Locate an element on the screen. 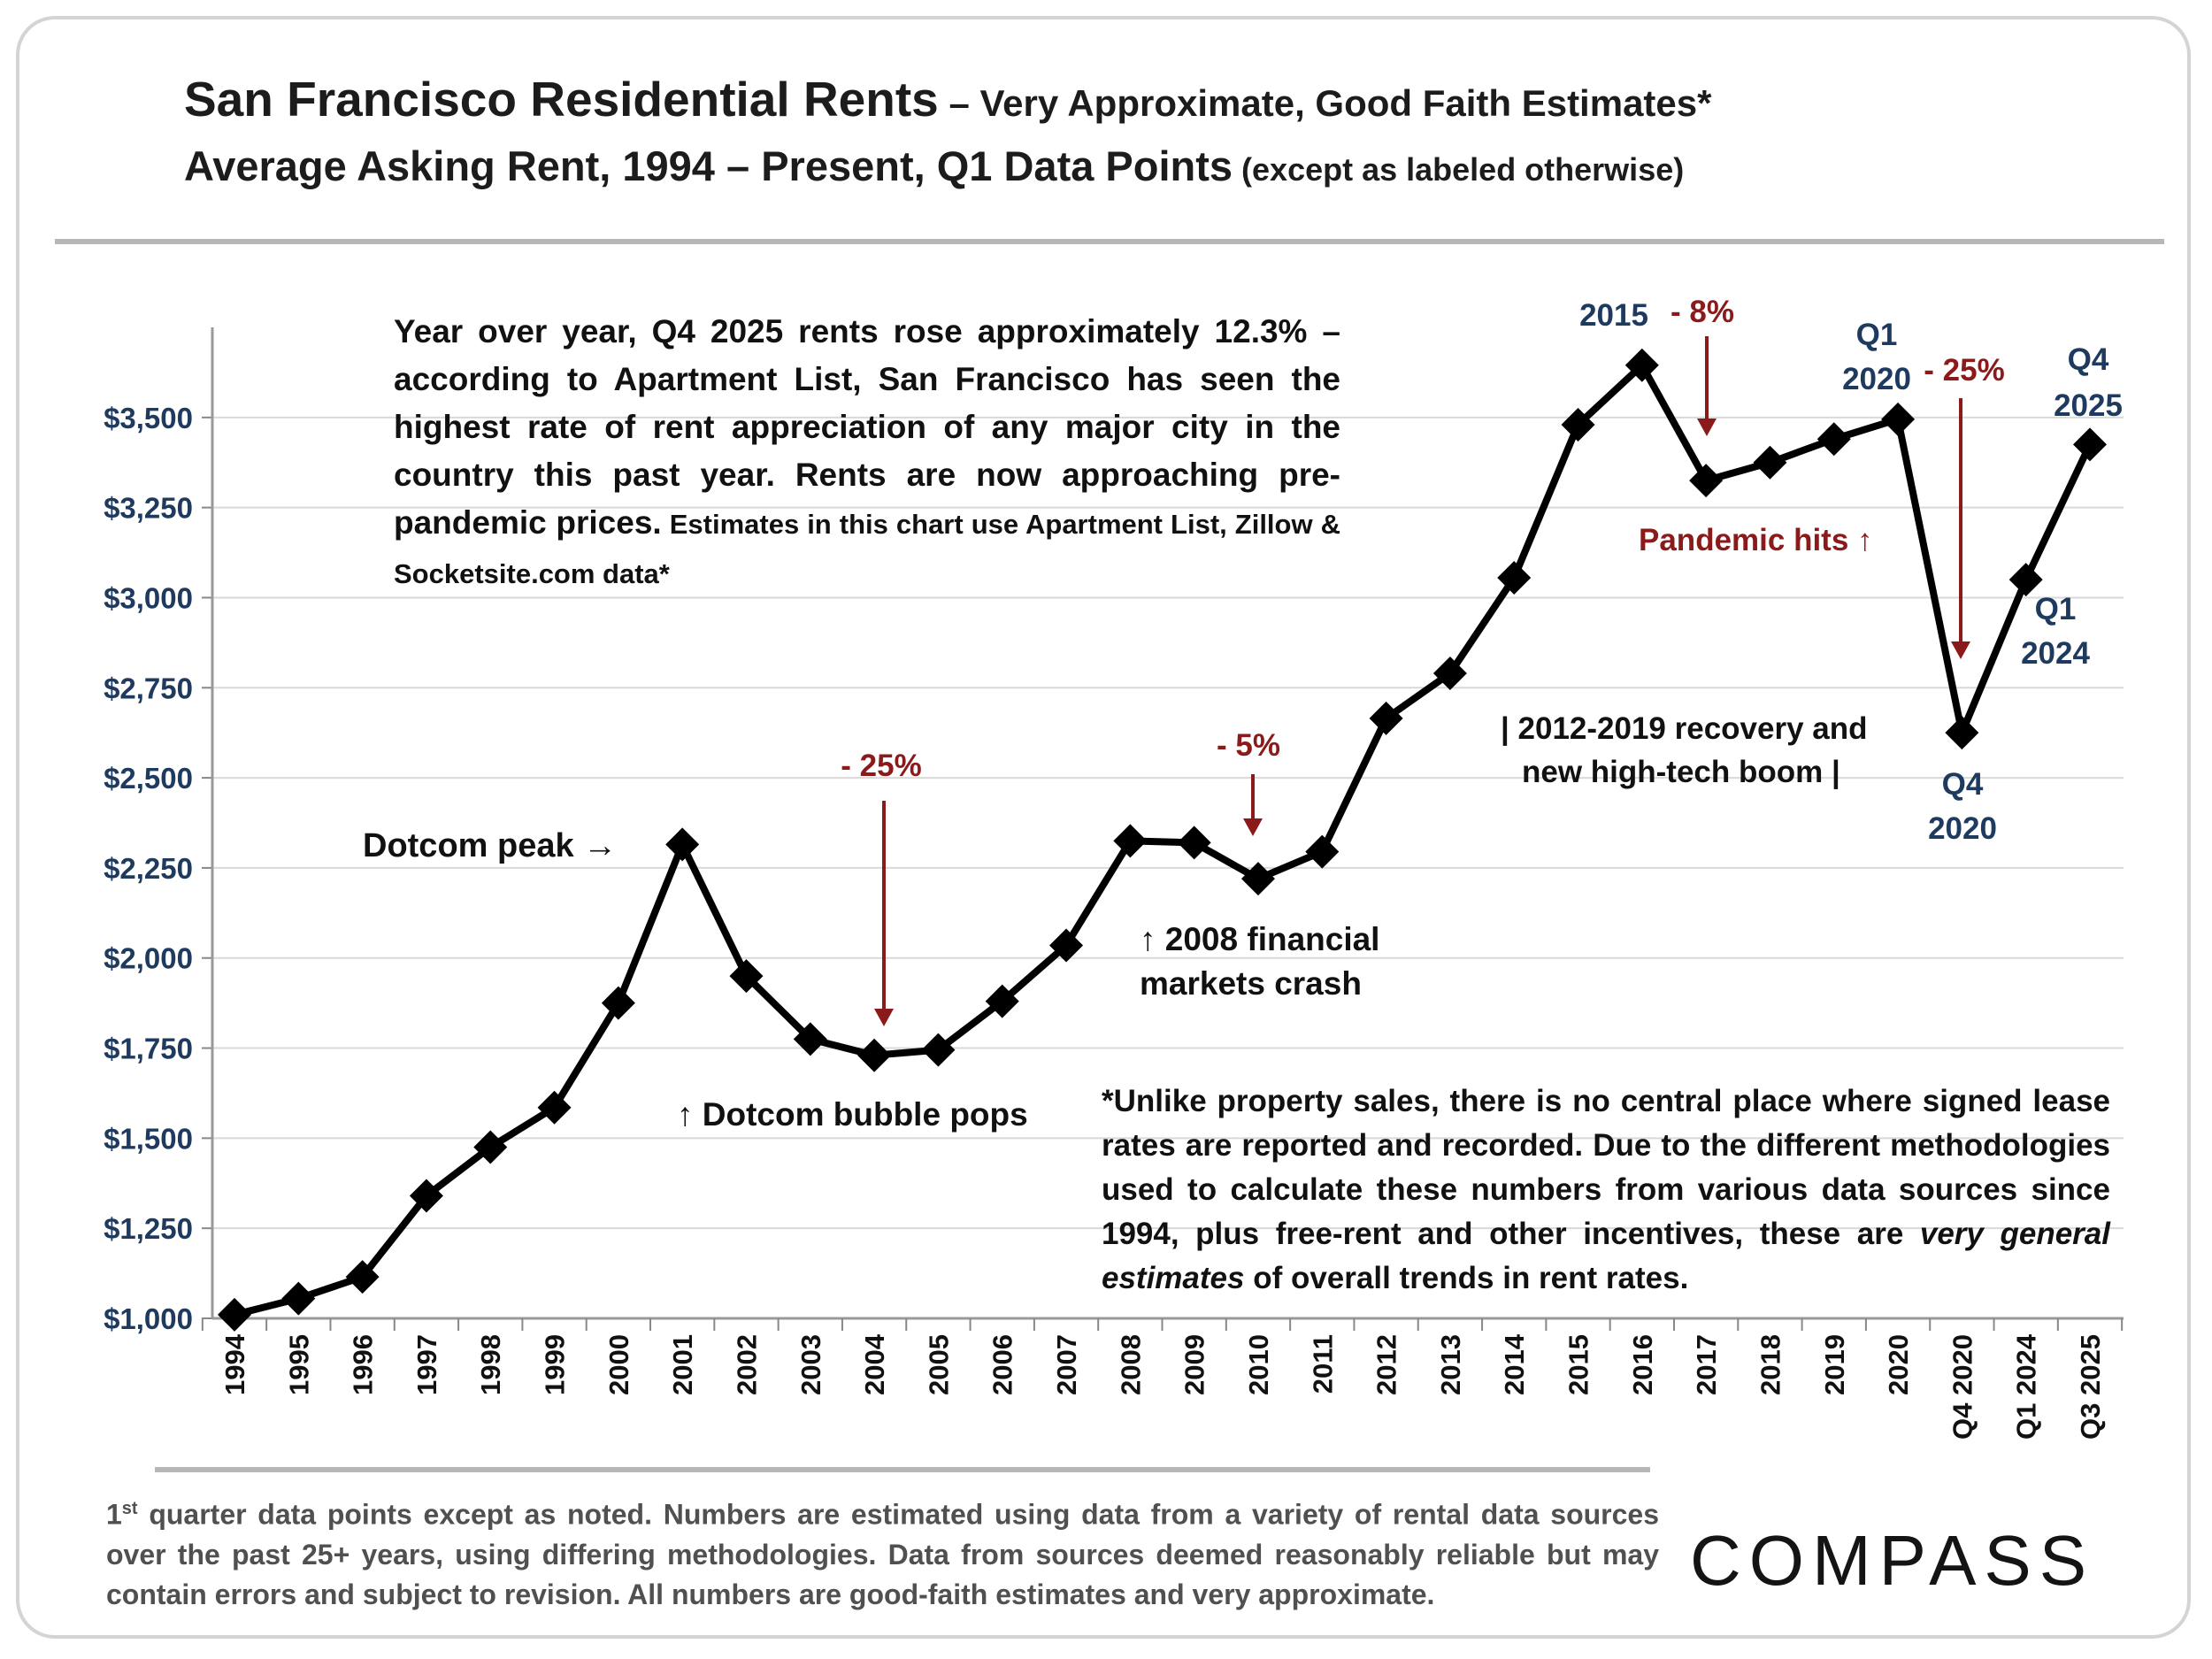 Image resolution: width=2212 pixels, height=1659 pixels. x-tick-label: 2005 is located at coordinates (939, 1365).